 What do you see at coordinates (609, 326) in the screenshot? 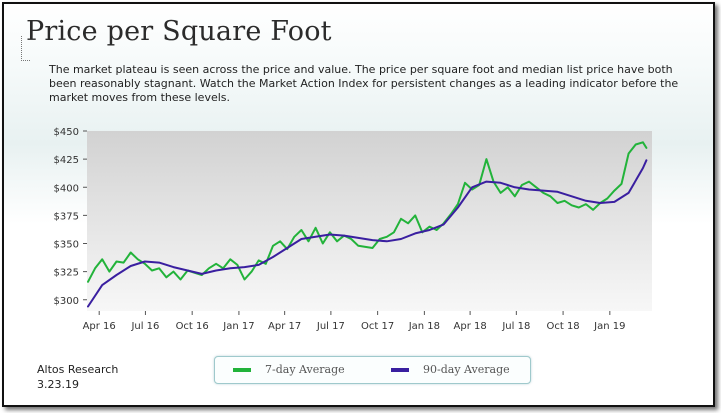
I see `x-tick-label: Jan 19` at bounding box center [609, 326].